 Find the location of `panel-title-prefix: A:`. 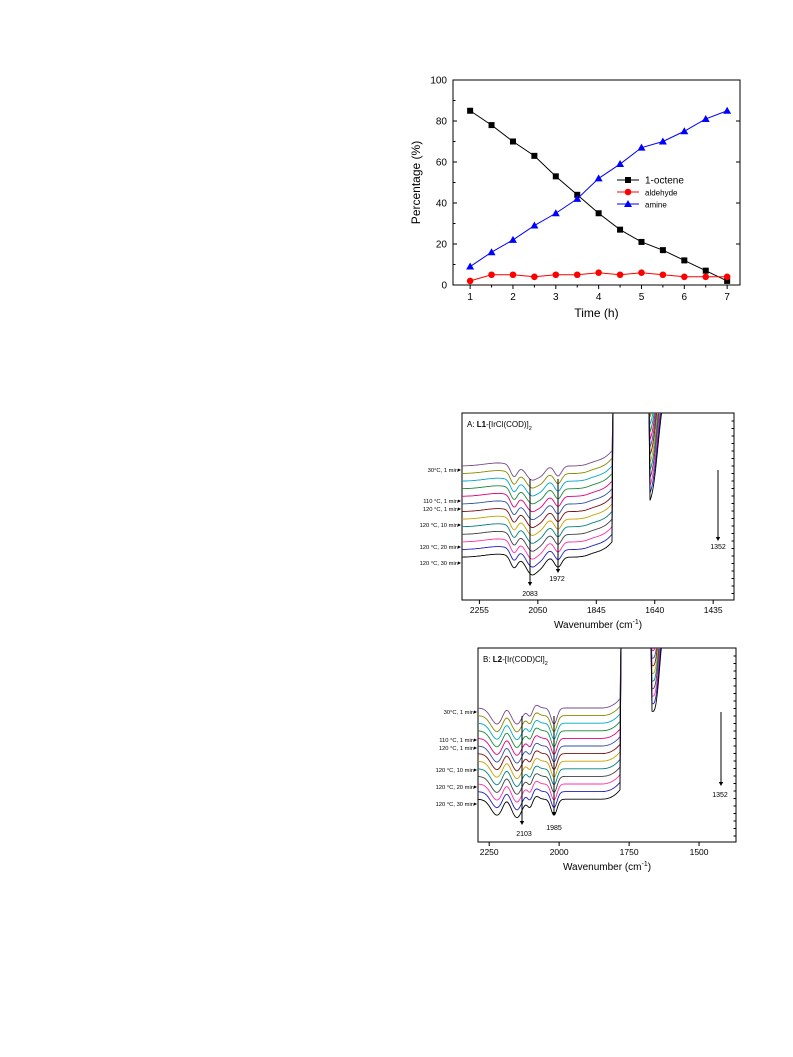

panel-title-prefix: A: is located at coordinates (472, 424).